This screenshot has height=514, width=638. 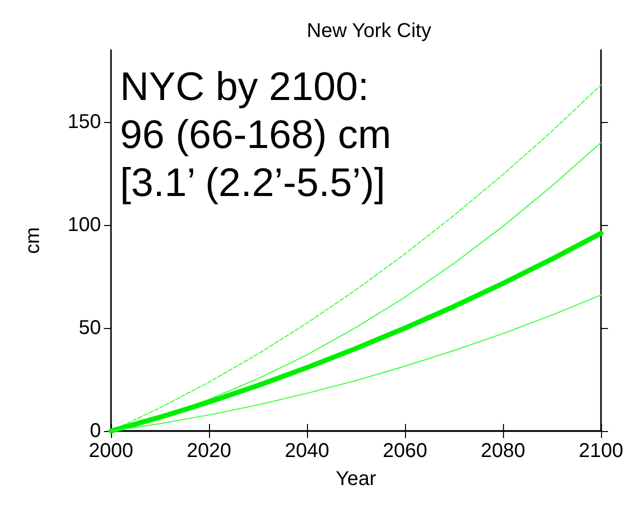 I want to click on x-tick-label: 2060, so click(x=405, y=451).